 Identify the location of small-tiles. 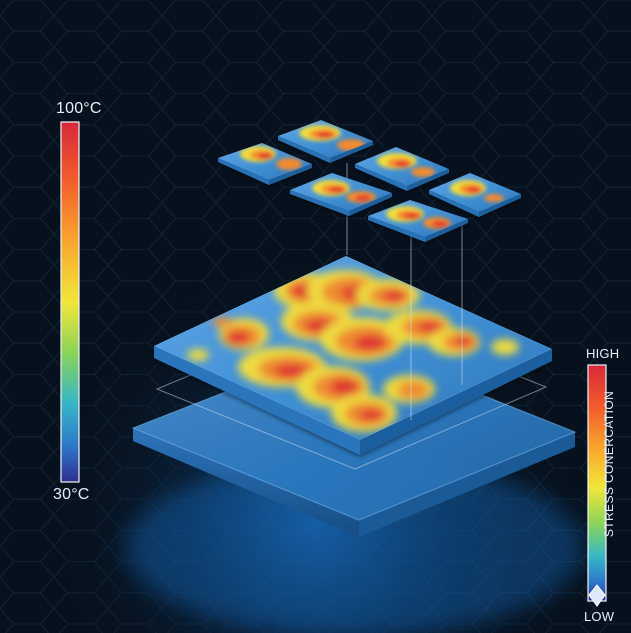
(369, 181).